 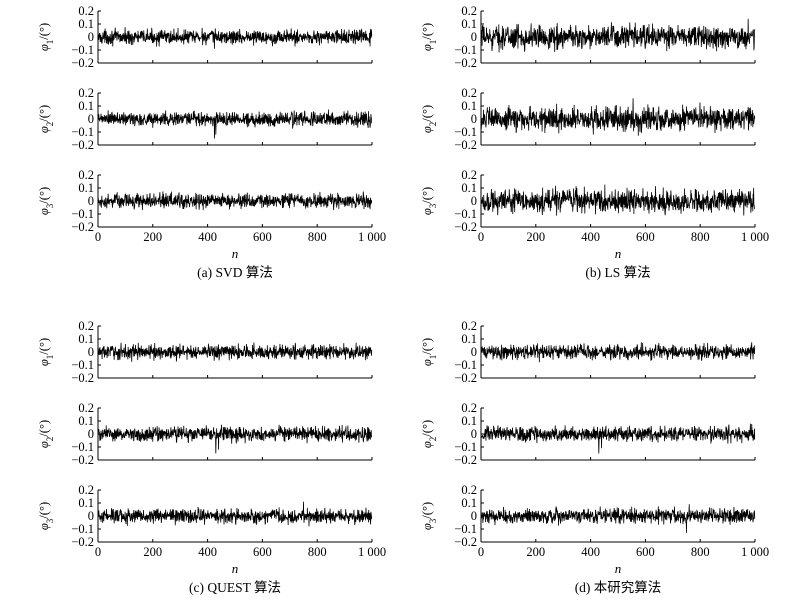 I want to click on subplot-3-2: 0.20.10−0.1−0.2 φ2/(°), so click(x=205, y=434).